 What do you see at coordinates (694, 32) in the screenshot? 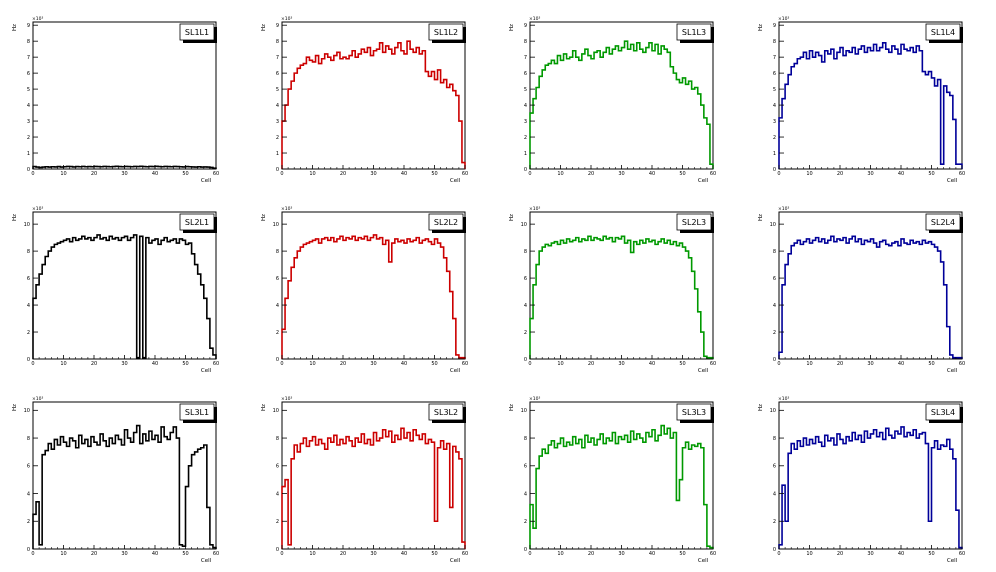
I see `histogram-label: SL1L3` at bounding box center [694, 32].